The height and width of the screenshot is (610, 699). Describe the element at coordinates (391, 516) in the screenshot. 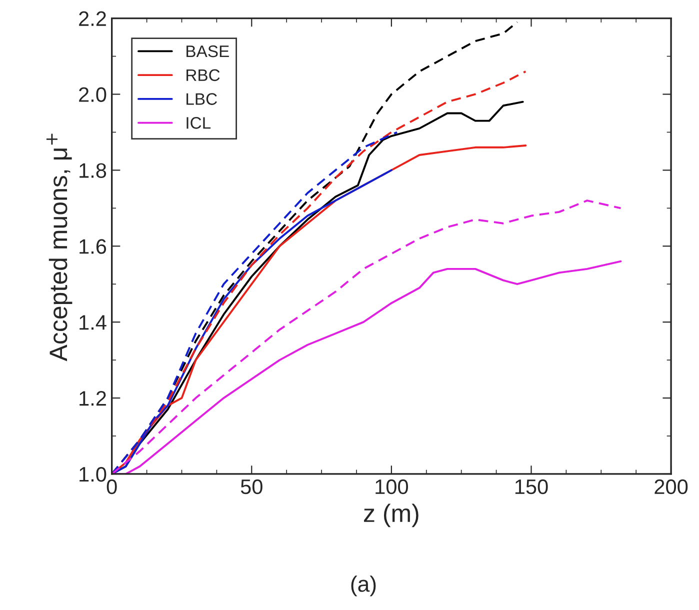

I see `x-axis-title: z (m)` at that location.